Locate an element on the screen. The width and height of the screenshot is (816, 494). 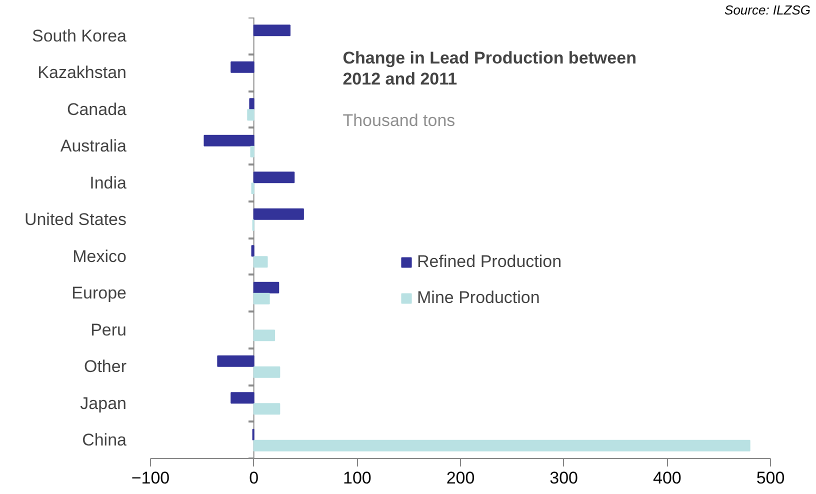
x-tick-label: 300 is located at coordinates (564, 478).